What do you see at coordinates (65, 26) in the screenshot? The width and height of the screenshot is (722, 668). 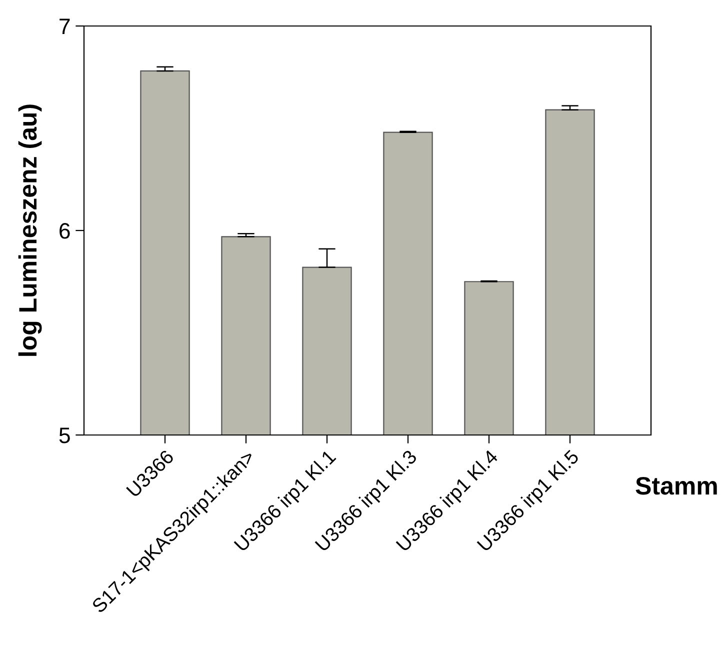 I see `y-tick-label: 7` at bounding box center [65, 26].